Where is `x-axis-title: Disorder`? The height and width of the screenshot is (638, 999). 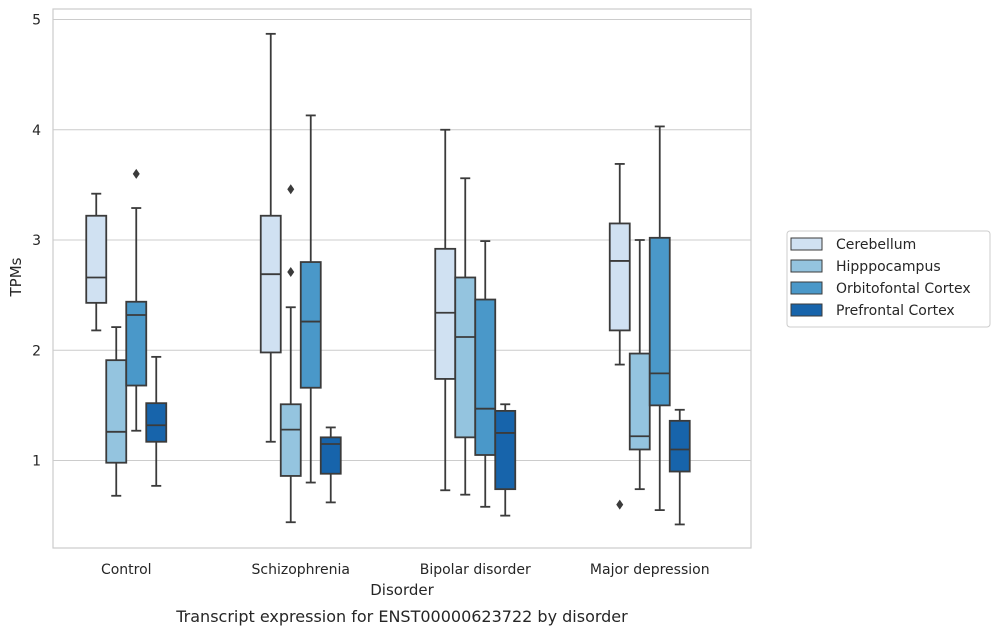 x-axis-title: Disorder is located at coordinates (402, 590).